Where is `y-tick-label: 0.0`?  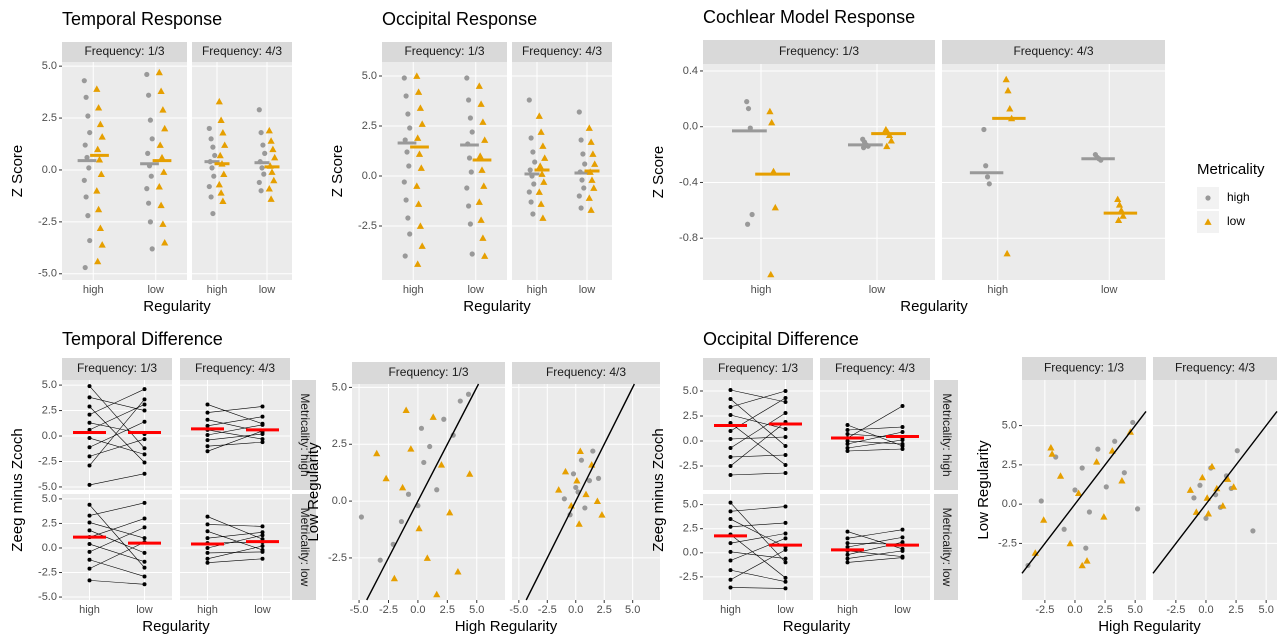 y-tick-label: 0.0 is located at coordinates (49, 548).